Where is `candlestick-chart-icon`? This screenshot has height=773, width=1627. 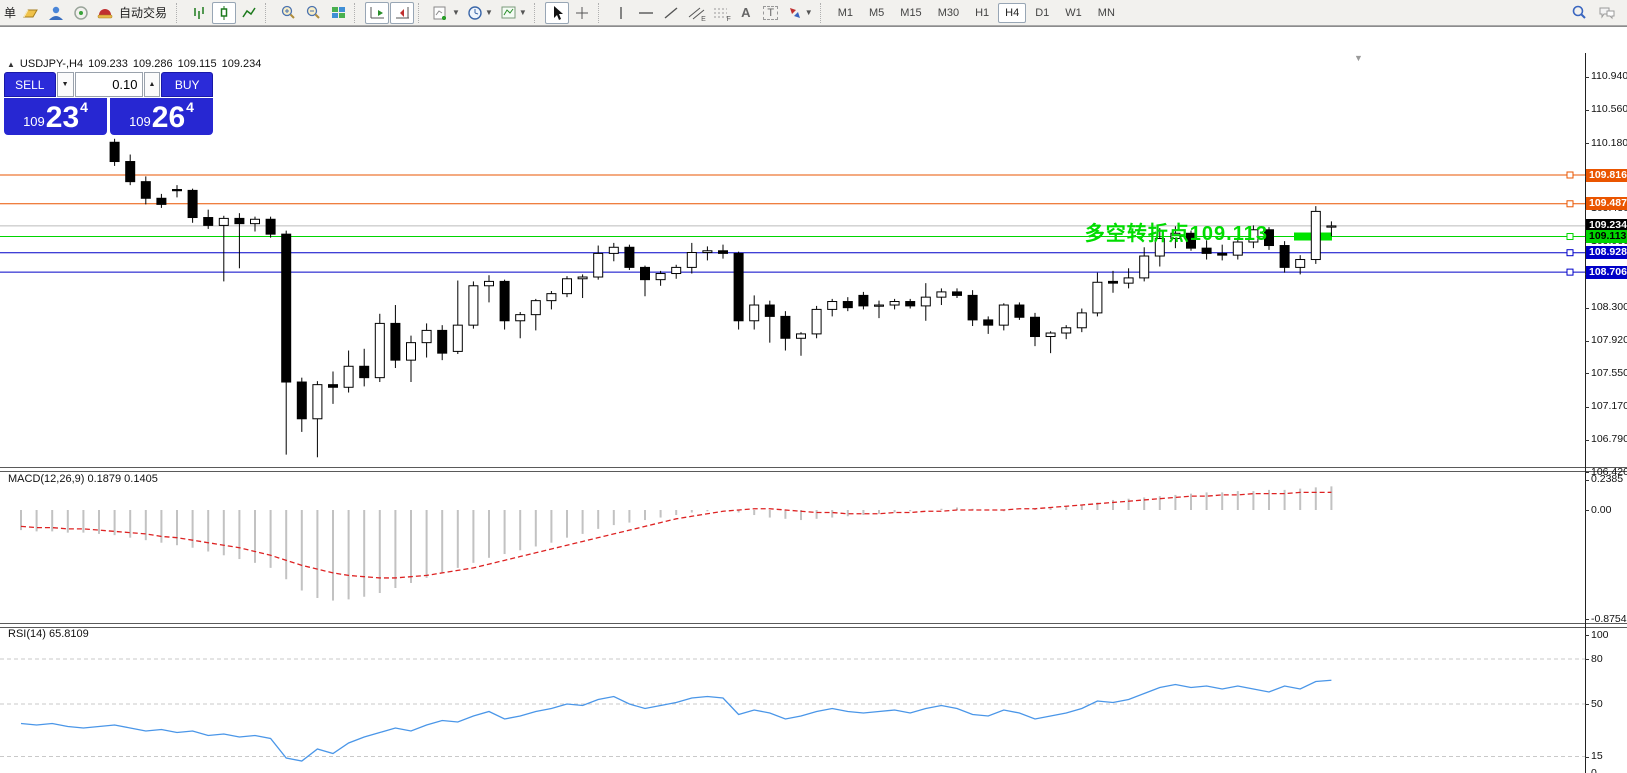
candlestick-chart-icon is located at coordinates (224, 12).